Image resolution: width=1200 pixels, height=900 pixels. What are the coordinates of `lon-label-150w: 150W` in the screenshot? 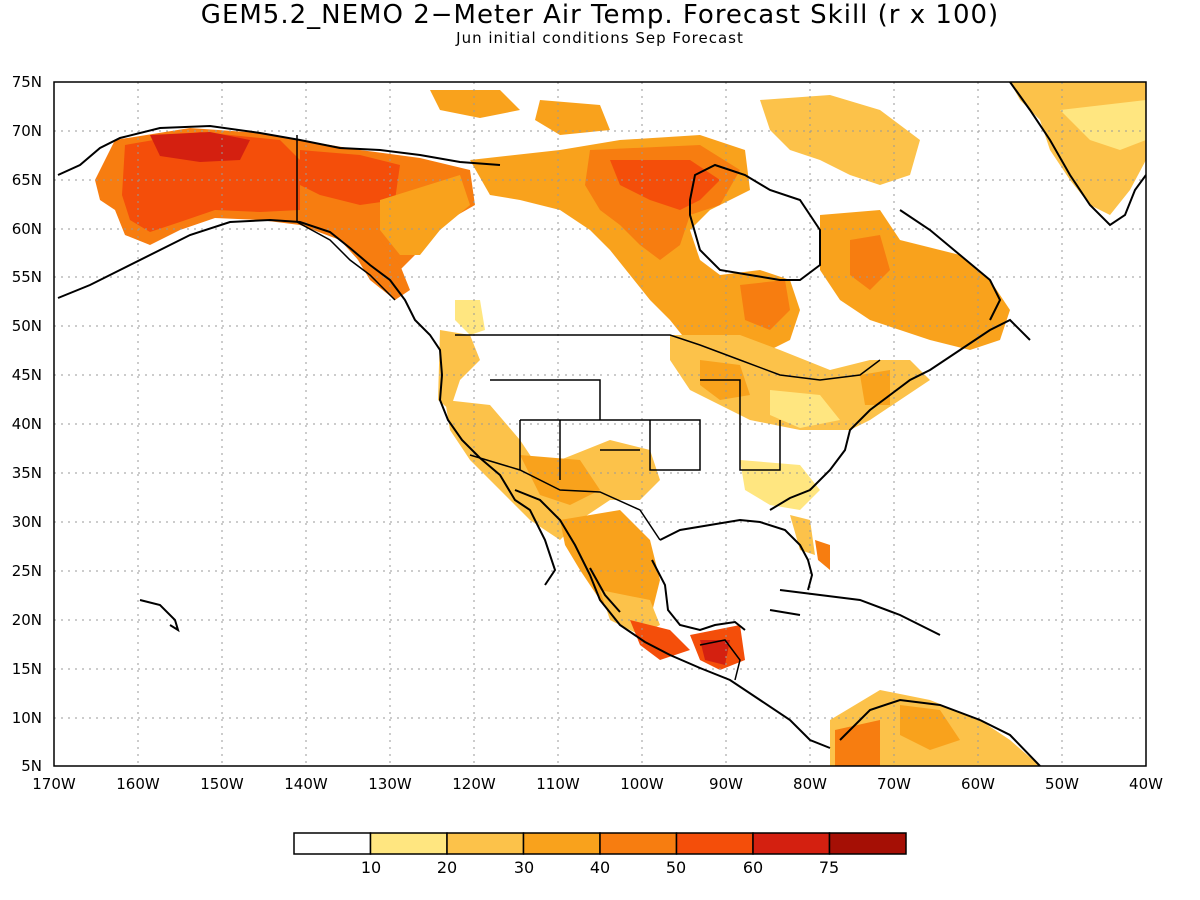 It's located at (222, 784).